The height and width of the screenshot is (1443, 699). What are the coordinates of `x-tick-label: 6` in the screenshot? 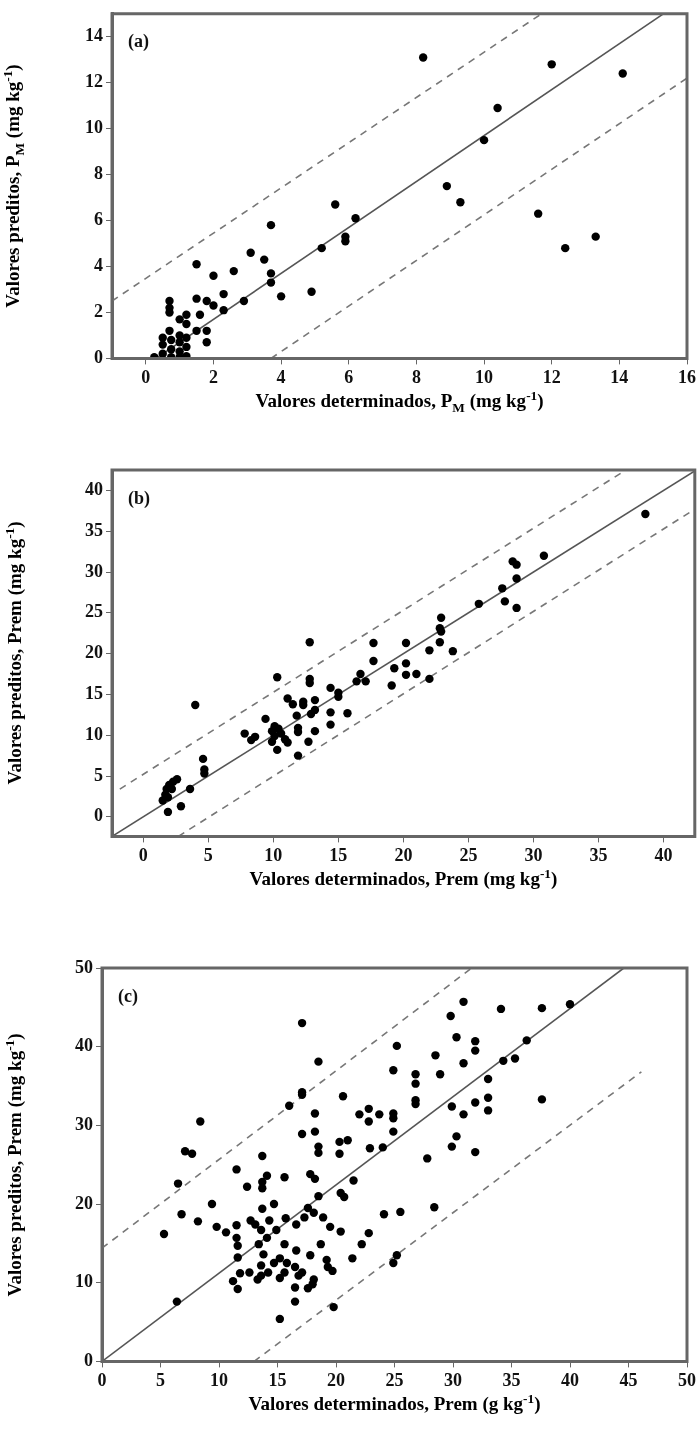 It's located at (349, 376).